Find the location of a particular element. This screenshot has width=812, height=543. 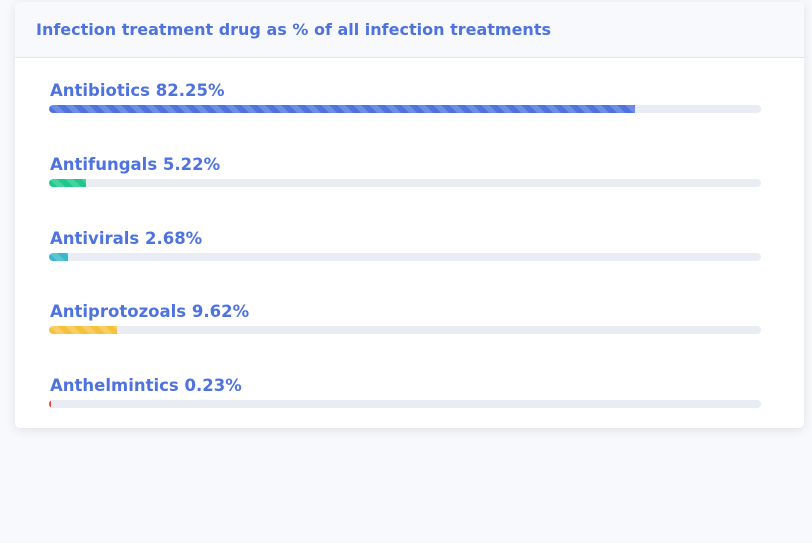

progress-label-antibiotics: Antibiotics 82.25% is located at coordinates (137, 90).